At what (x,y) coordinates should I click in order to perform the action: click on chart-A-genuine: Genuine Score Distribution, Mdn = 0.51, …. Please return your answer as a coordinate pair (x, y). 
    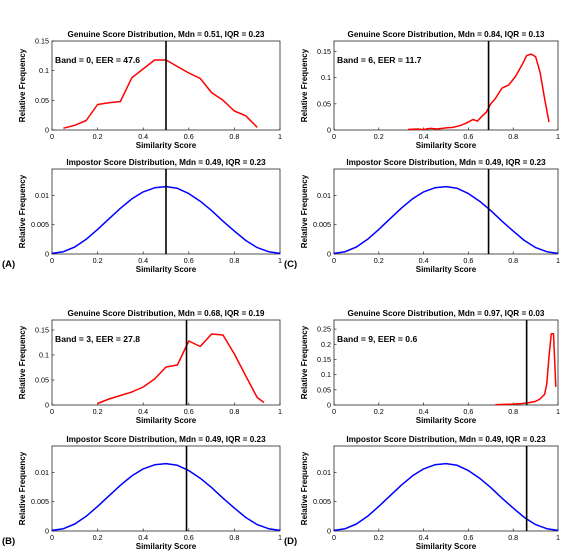
    Looking at the image, I should click on (150, 90).